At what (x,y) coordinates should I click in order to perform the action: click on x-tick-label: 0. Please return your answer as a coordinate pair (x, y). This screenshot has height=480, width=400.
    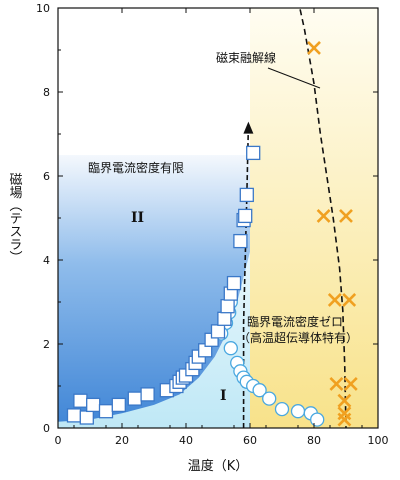
    Looking at the image, I should click on (58, 440).